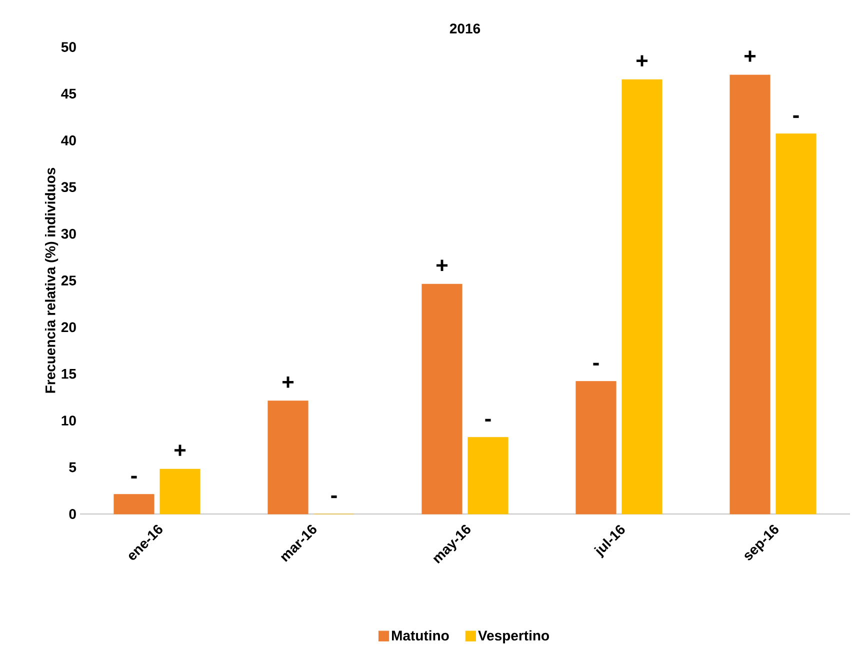 This screenshot has height=659, width=858. I want to click on chart-title: 2016, so click(465, 29).